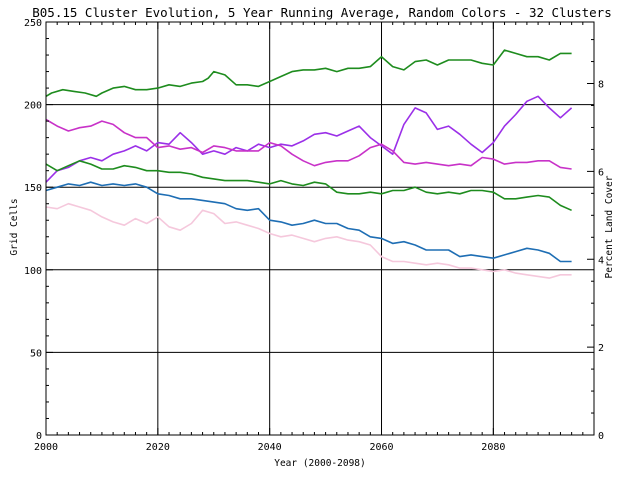 The height and width of the screenshot is (480, 640). I want to click on y-tick-label: 0, so click(39, 436).